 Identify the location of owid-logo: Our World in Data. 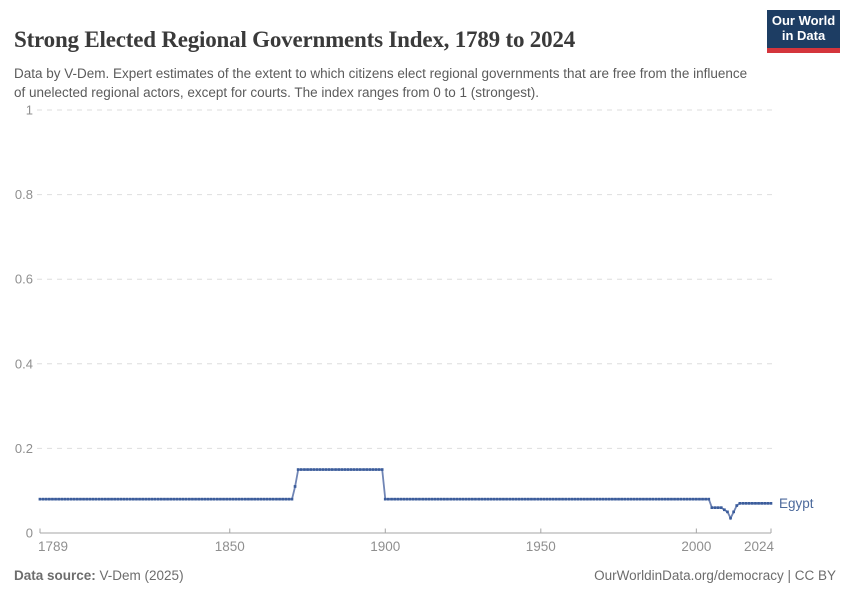
(803, 31).